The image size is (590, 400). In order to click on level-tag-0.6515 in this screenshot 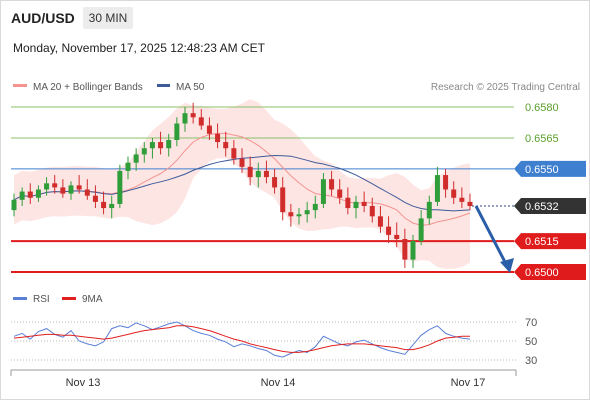, I will do `click(550, 241)`.